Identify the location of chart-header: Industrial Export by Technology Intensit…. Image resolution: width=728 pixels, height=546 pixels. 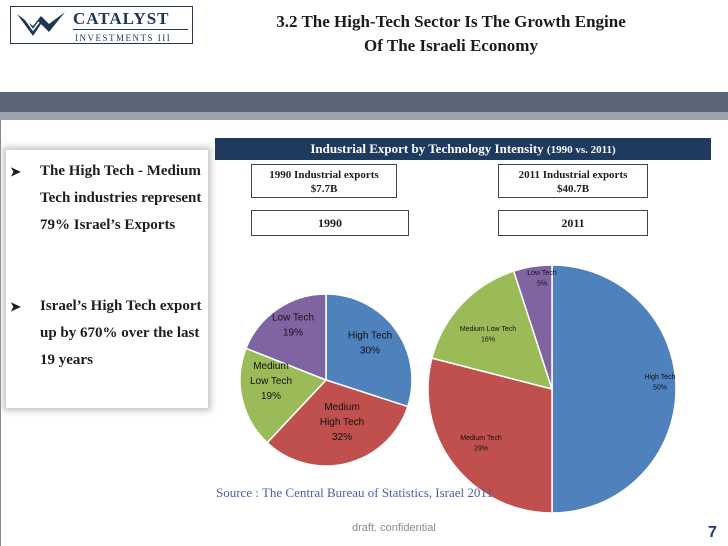
(463, 149).